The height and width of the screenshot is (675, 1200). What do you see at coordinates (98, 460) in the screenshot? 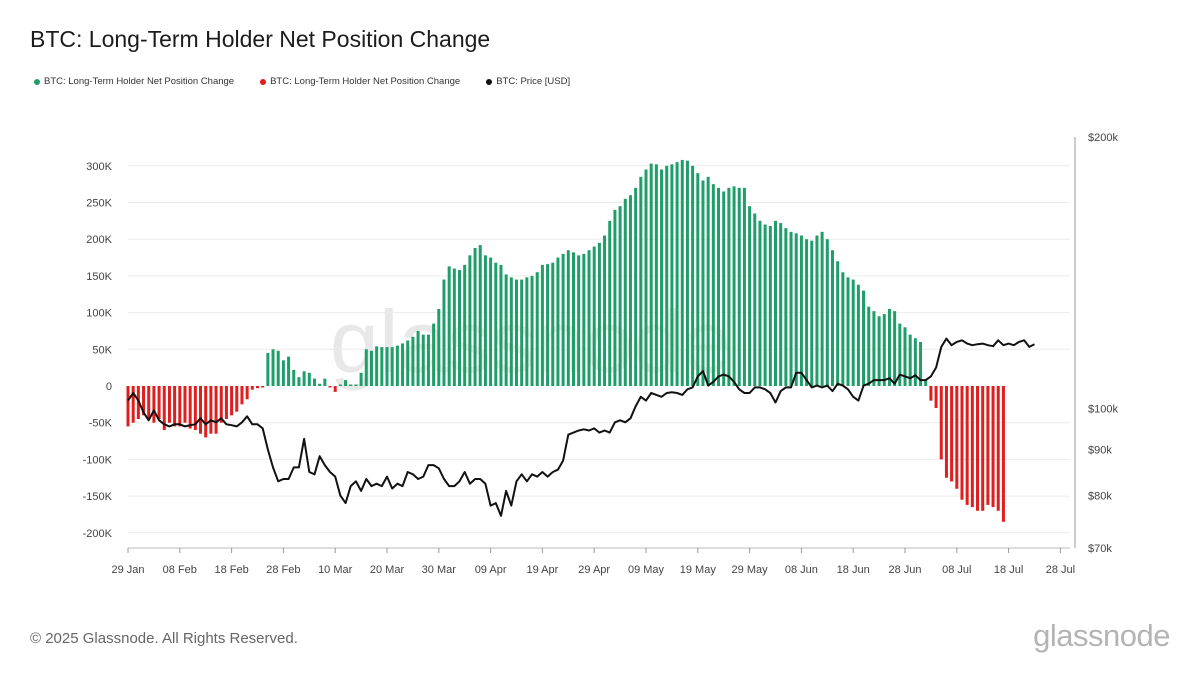
I see `y-left-tick-label: -100K` at bounding box center [98, 460].